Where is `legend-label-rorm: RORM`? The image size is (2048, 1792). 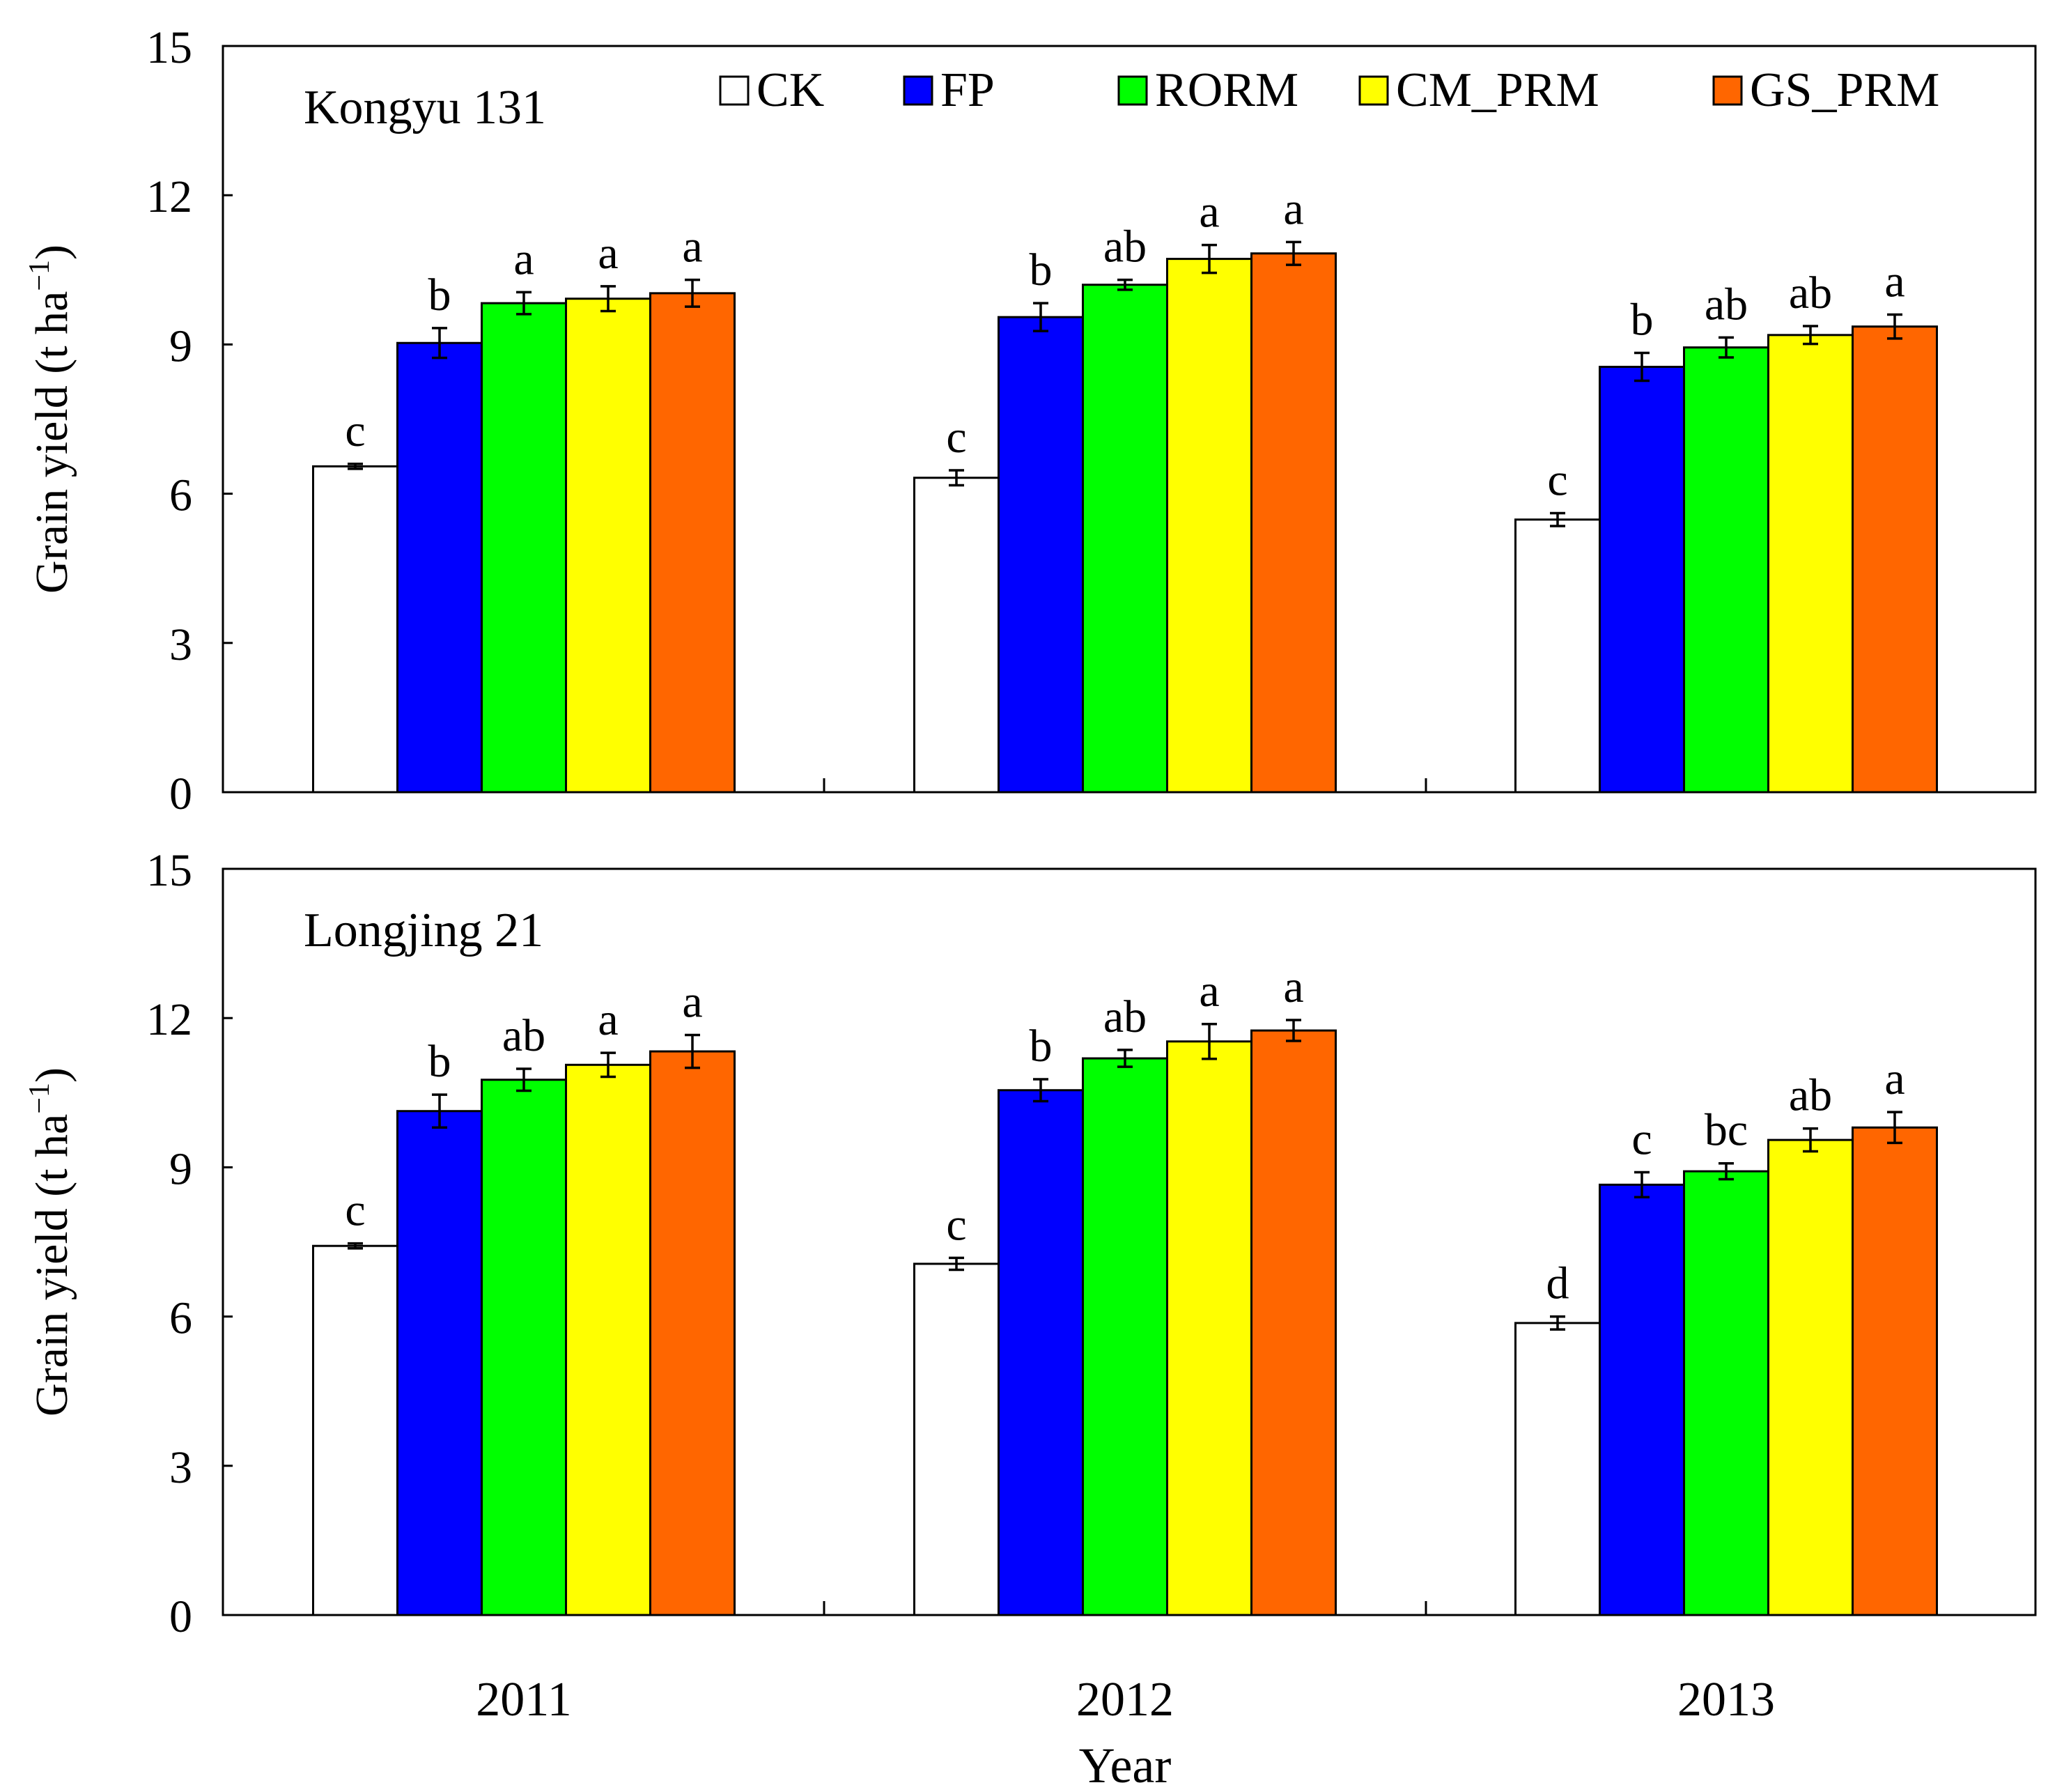
legend-label-rorm: RORM is located at coordinates (1226, 90).